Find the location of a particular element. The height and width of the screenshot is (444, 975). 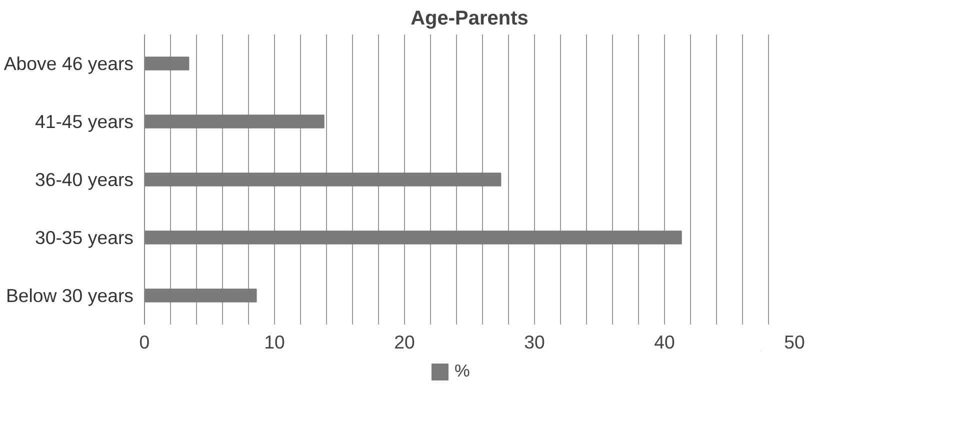

x-tick-label: 30 is located at coordinates (534, 342).